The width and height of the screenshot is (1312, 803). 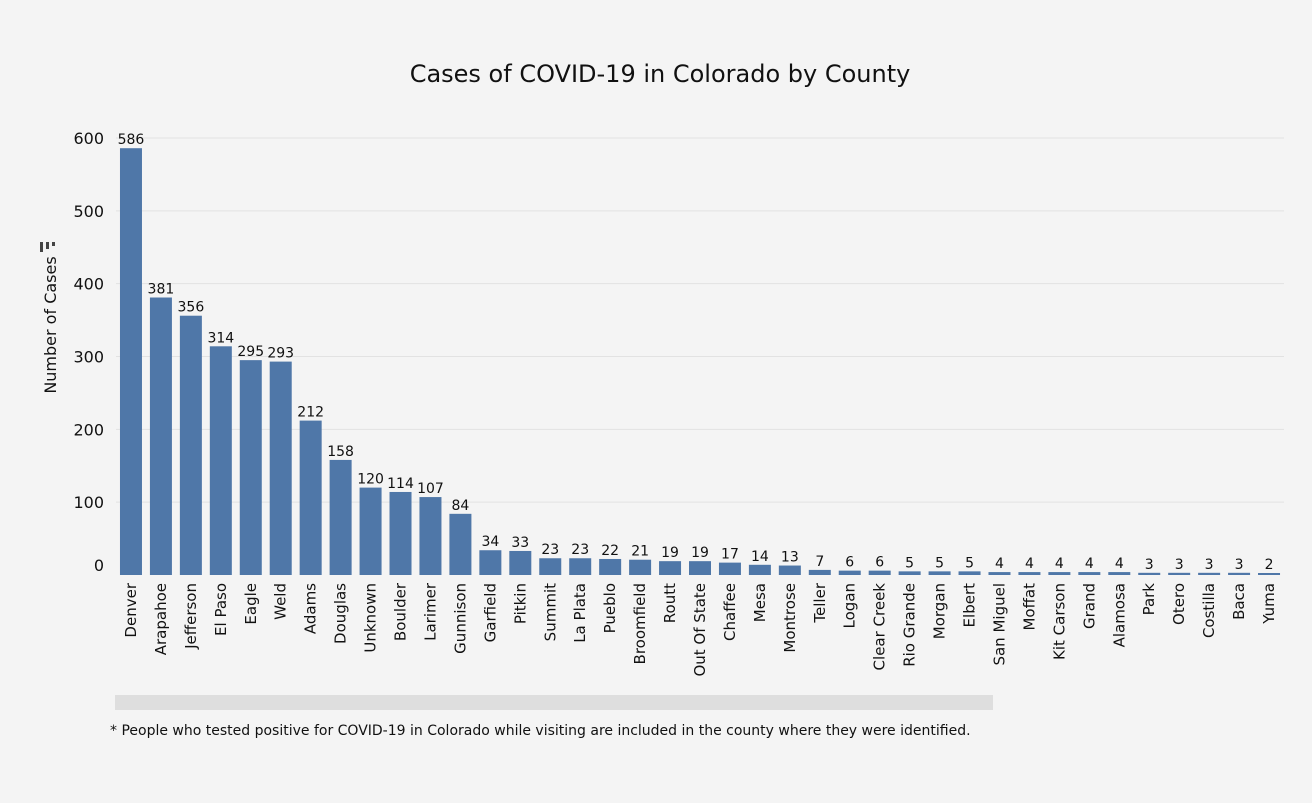 What do you see at coordinates (640, 552) in the screenshot?
I see `data-label: 21` at bounding box center [640, 552].